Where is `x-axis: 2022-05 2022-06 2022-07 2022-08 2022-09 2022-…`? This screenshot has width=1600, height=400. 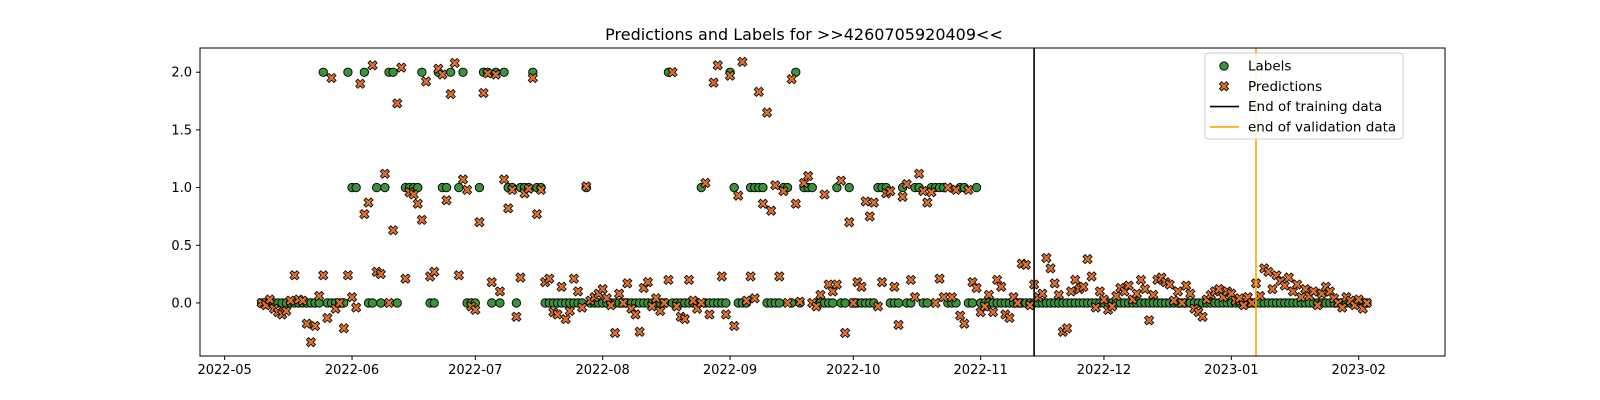
x-axis: 2022-05 2022-06 2022-07 2022-08 2022-09 2022-… is located at coordinates (791, 367).